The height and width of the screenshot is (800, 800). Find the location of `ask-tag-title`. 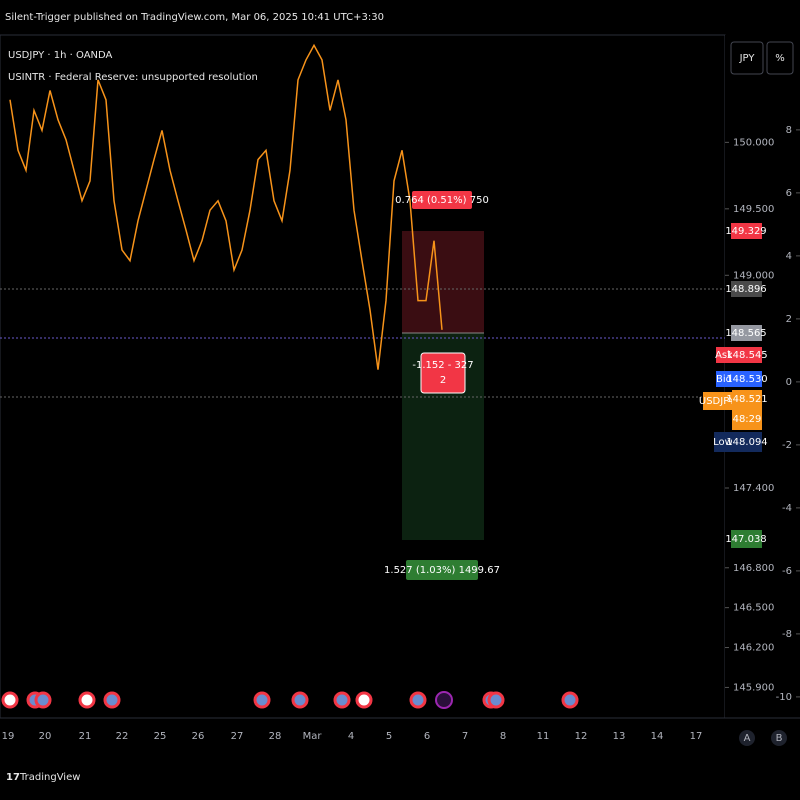

ask-tag-title is located at coordinates (724, 355).